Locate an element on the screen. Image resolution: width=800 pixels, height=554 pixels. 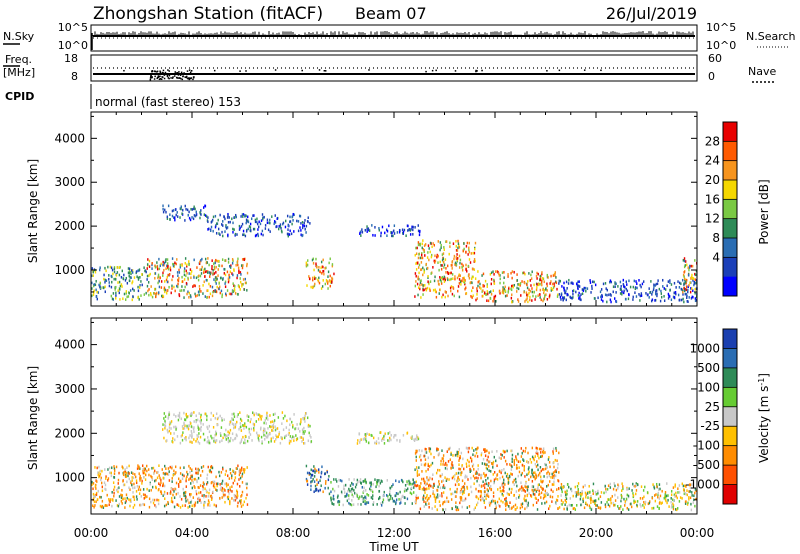
freq-left-label: Freq. is located at coordinates (18, 59).